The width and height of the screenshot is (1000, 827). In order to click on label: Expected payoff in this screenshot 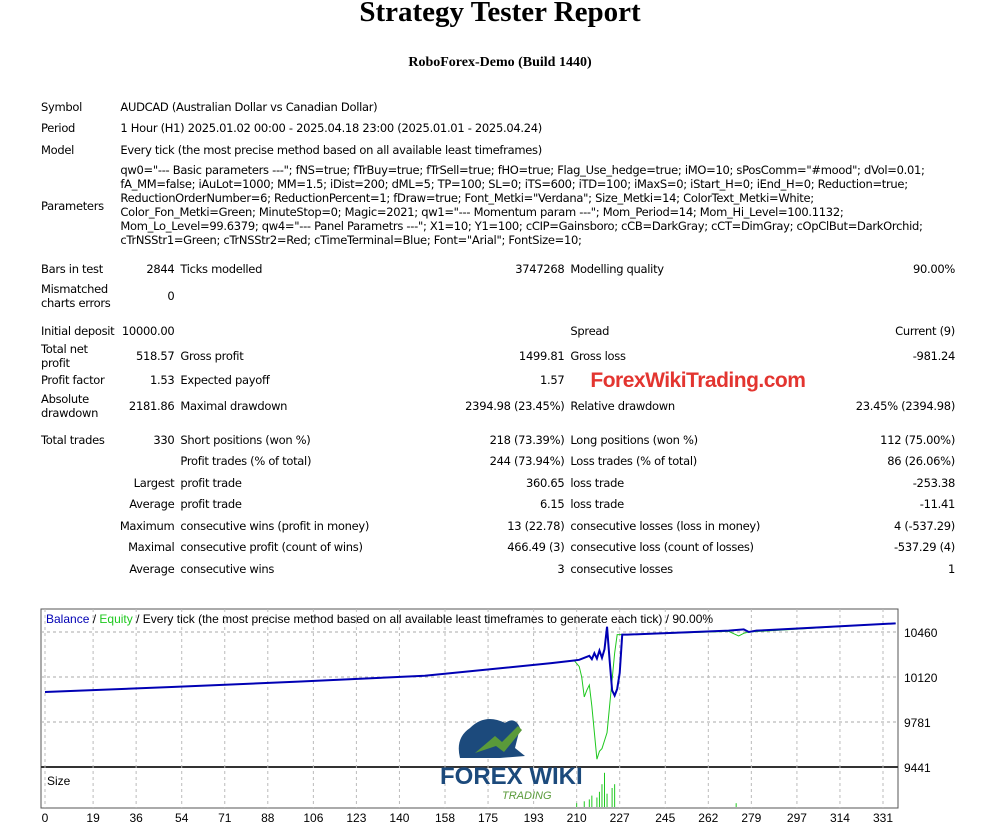, I will do `click(225, 380)`.